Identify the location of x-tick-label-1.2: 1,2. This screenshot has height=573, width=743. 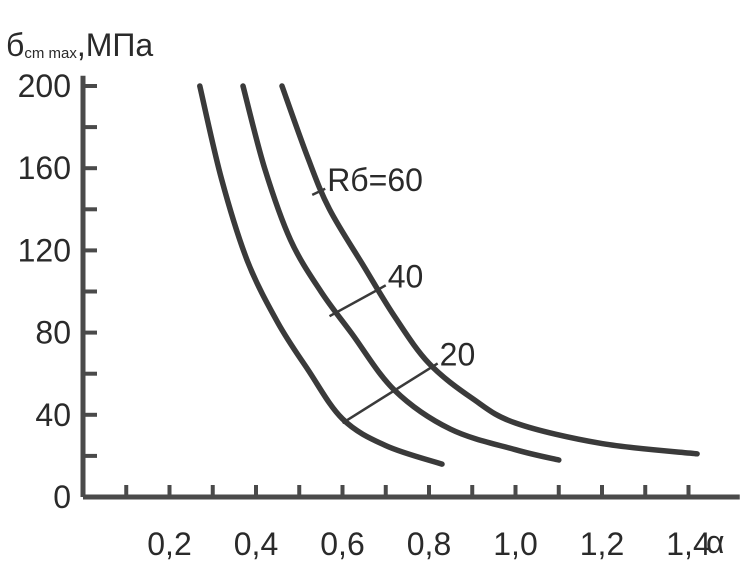
(602, 544).